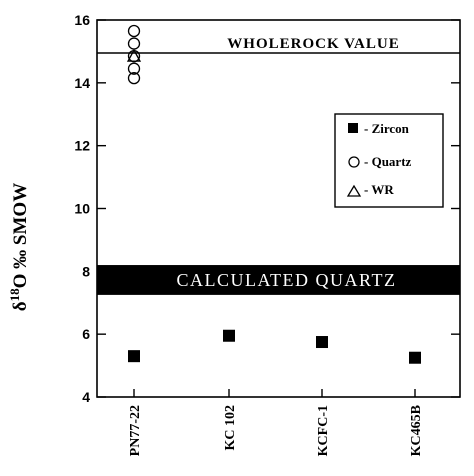  Describe the element at coordinates (230, 428) in the screenshot. I see `x-tick-label: KC 102` at that location.